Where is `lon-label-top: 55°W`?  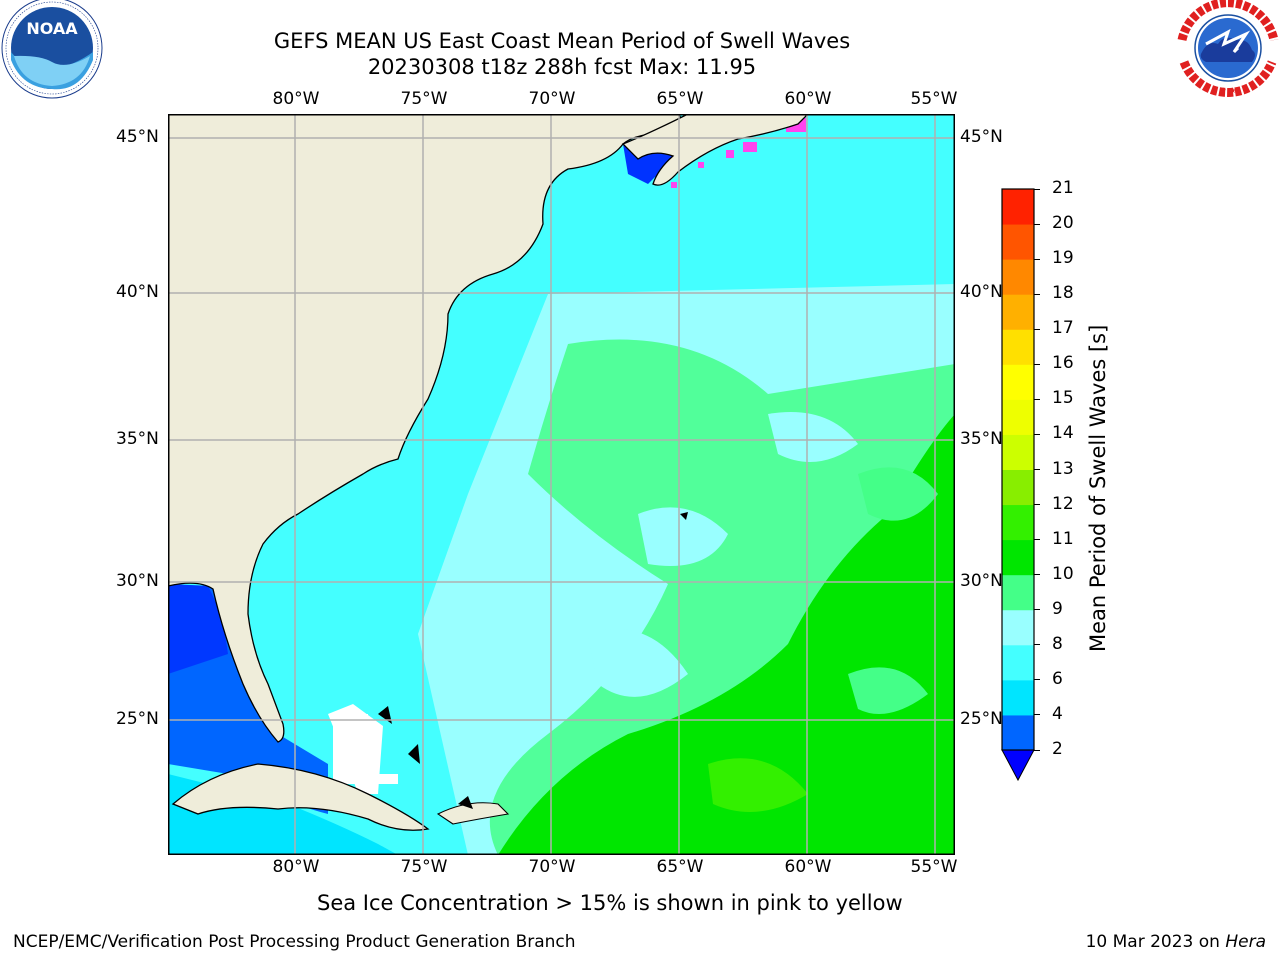 lon-label-top: 55°W is located at coordinates (934, 99).